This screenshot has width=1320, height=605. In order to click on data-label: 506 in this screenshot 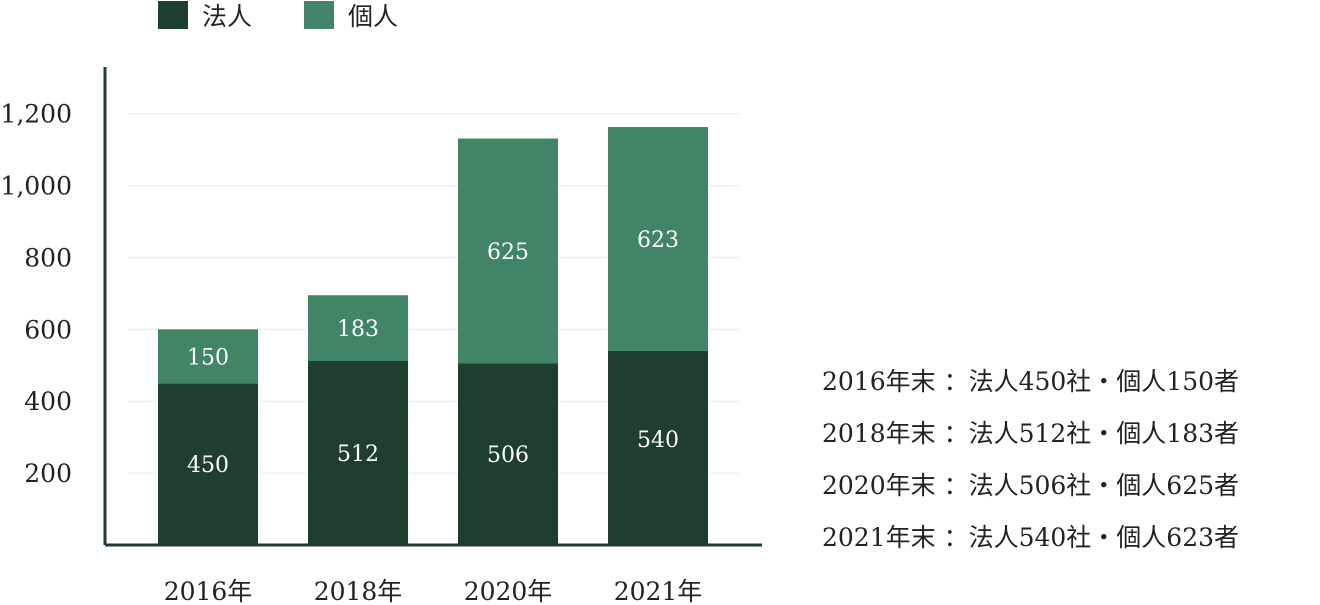, I will do `click(508, 455)`.